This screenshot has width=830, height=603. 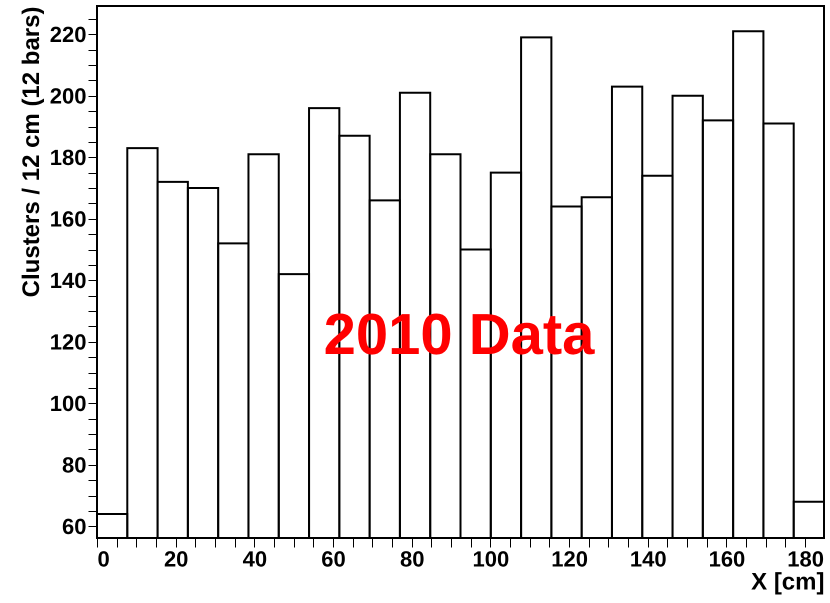 What do you see at coordinates (569, 559) in the screenshot?
I see `x-tick-label: 120` at bounding box center [569, 559].